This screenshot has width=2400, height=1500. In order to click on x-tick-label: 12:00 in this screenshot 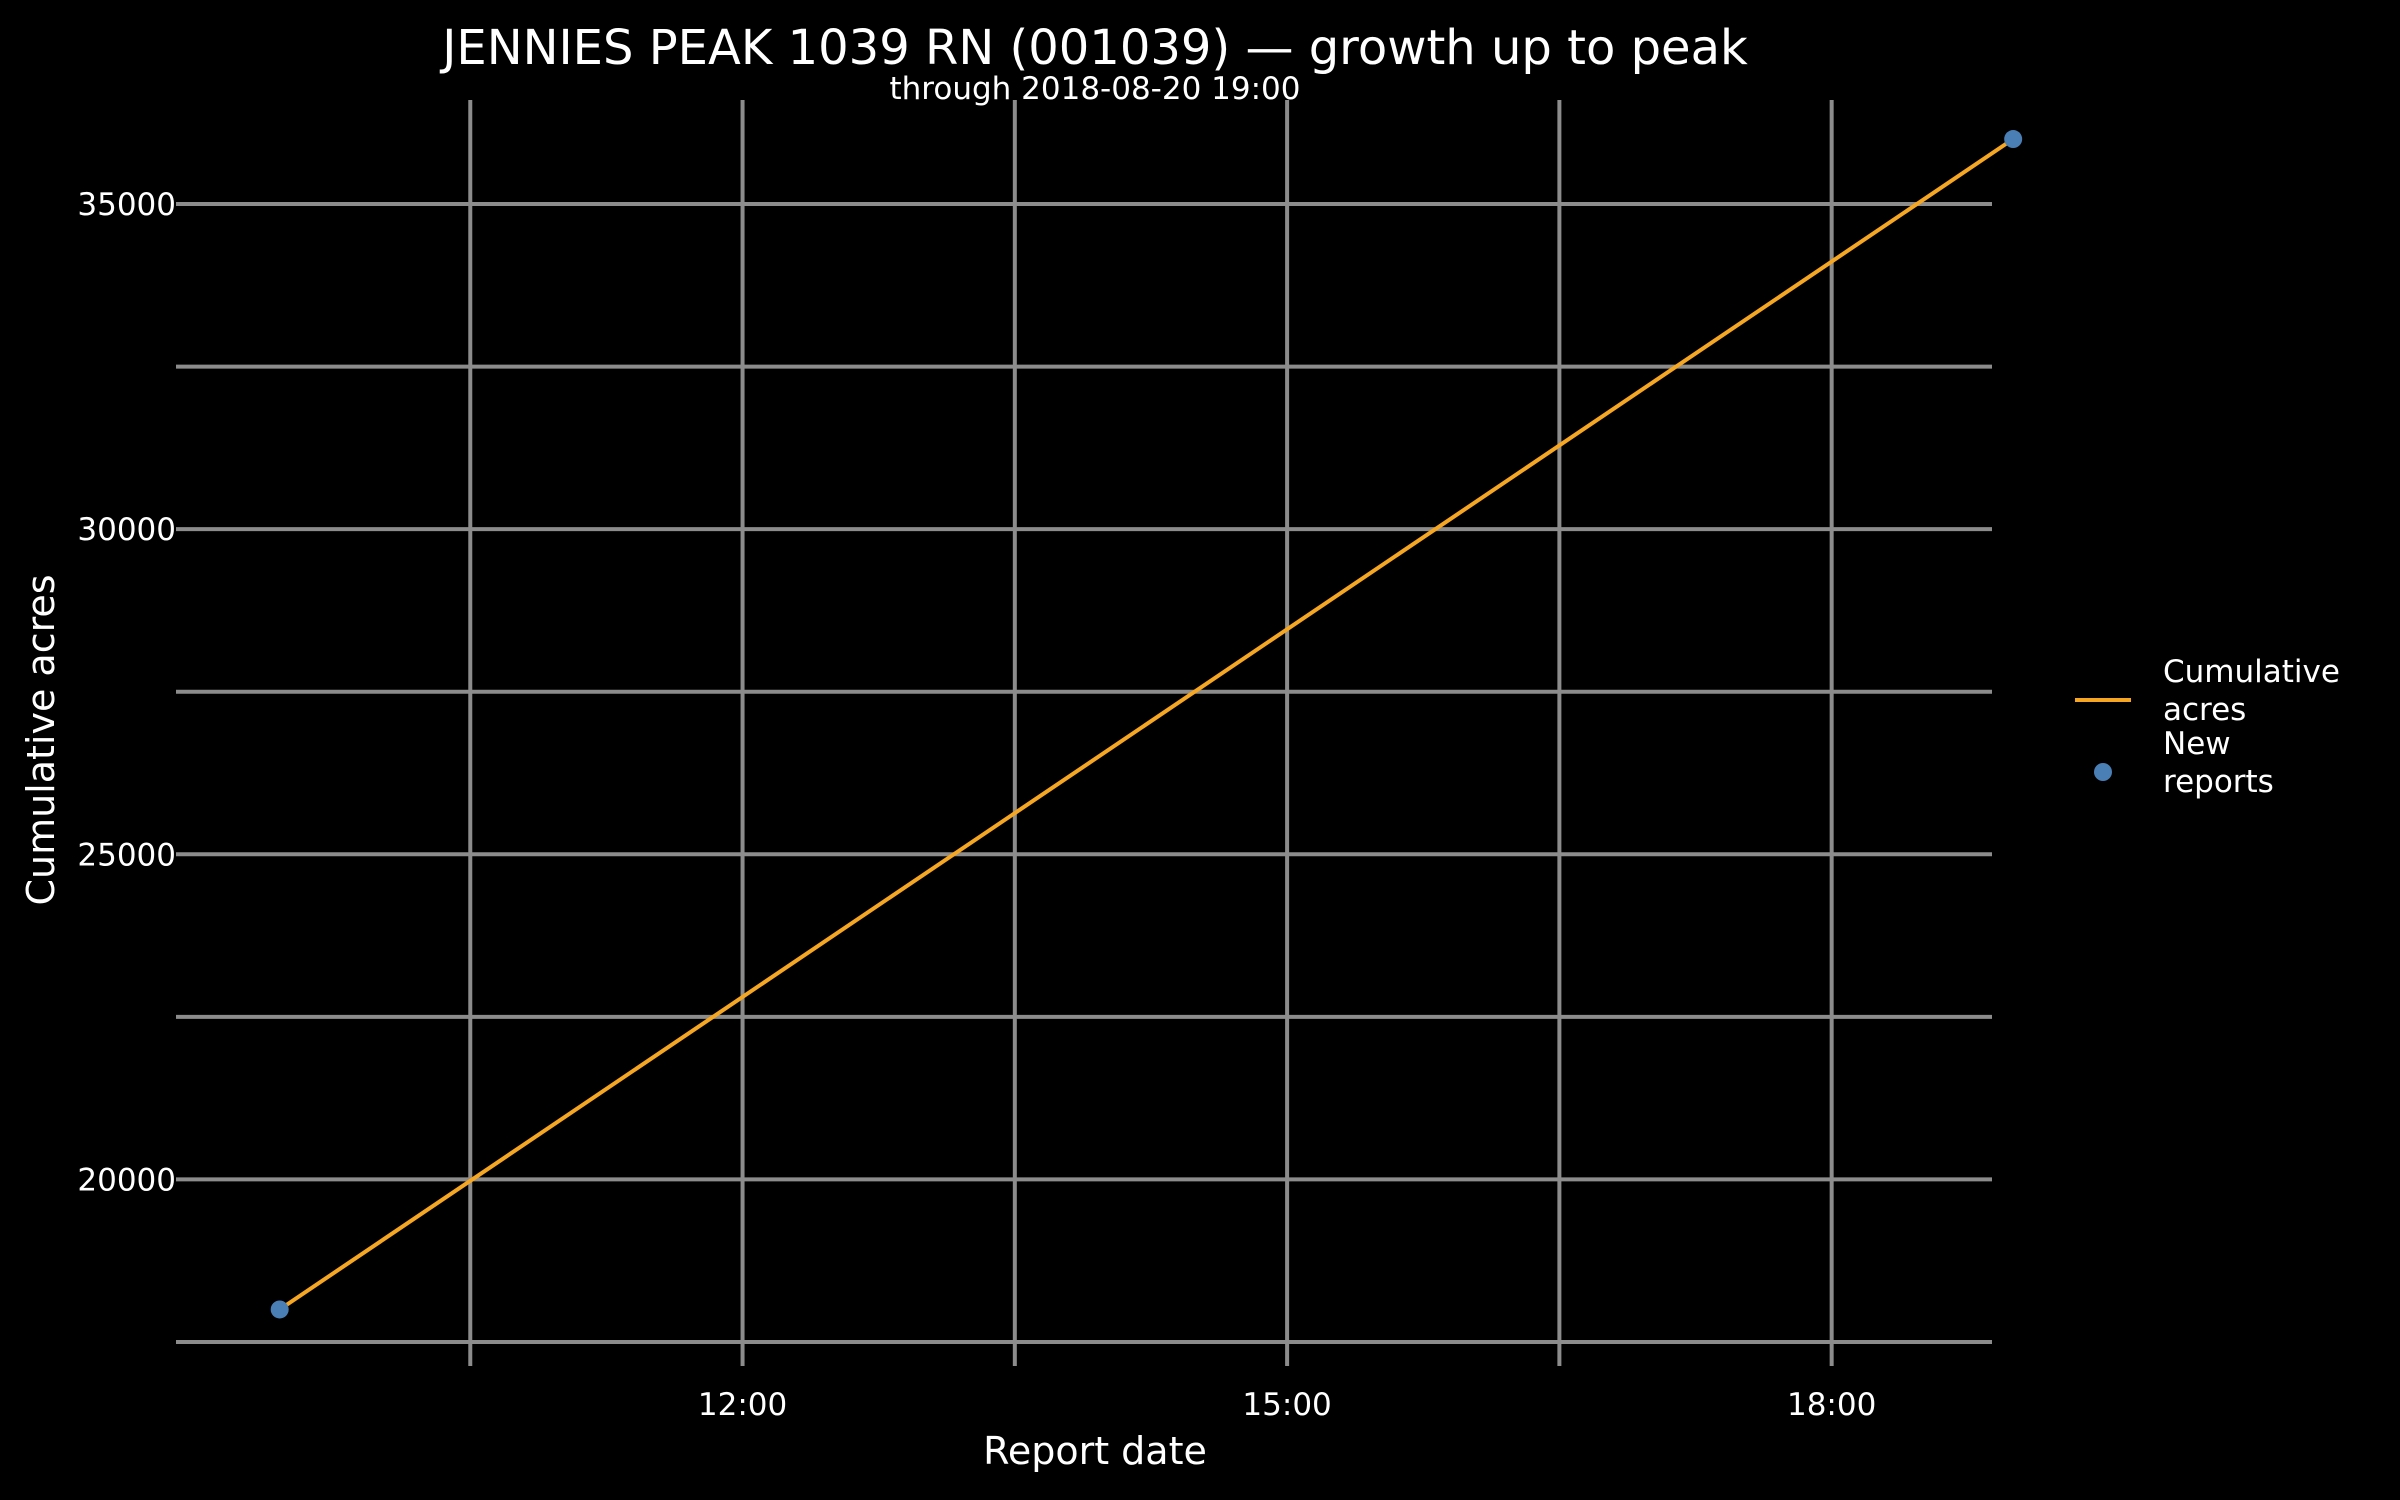, I will do `click(742, 1405)`.